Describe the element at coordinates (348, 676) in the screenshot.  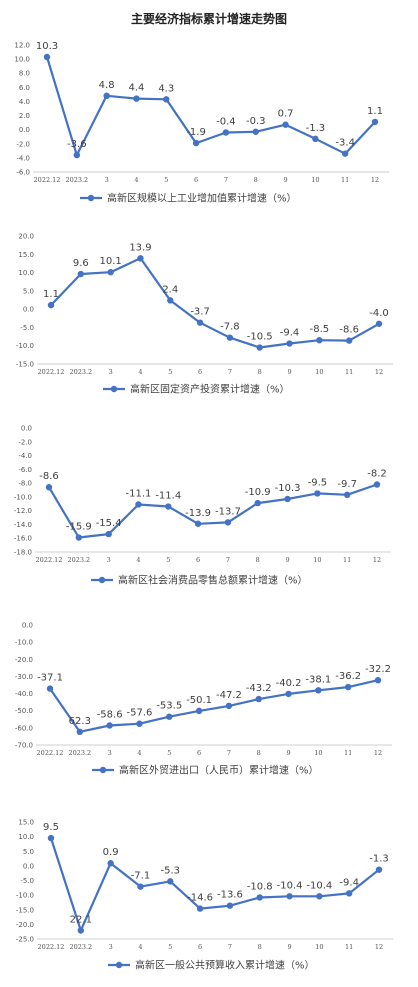
I see `data-label: -36.2` at that location.